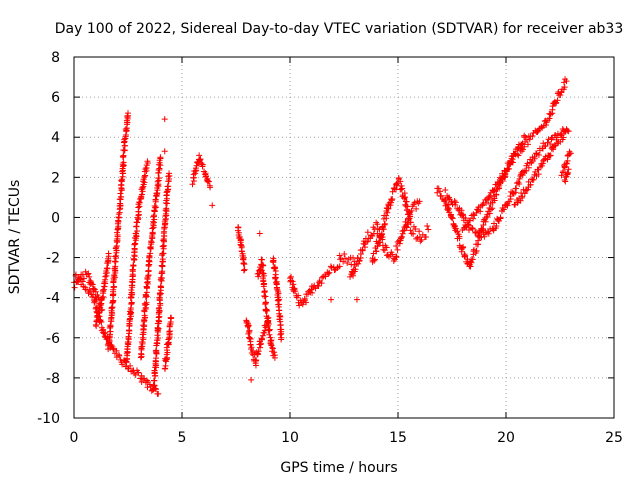 This screenshot has width=640, height=480. Describe the element at coordinates (53, 299) in the screenshot. I see `y-tick-label: -4` at that location.